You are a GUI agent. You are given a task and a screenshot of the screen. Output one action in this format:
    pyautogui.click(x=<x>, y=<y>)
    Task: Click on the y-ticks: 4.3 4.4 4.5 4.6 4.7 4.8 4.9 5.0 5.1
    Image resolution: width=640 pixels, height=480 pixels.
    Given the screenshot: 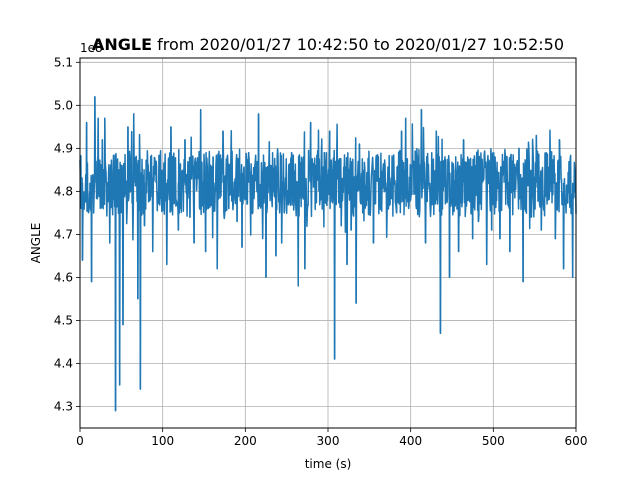 What is the action you would take?
    pyautogui.click(x=67, y=234)
    